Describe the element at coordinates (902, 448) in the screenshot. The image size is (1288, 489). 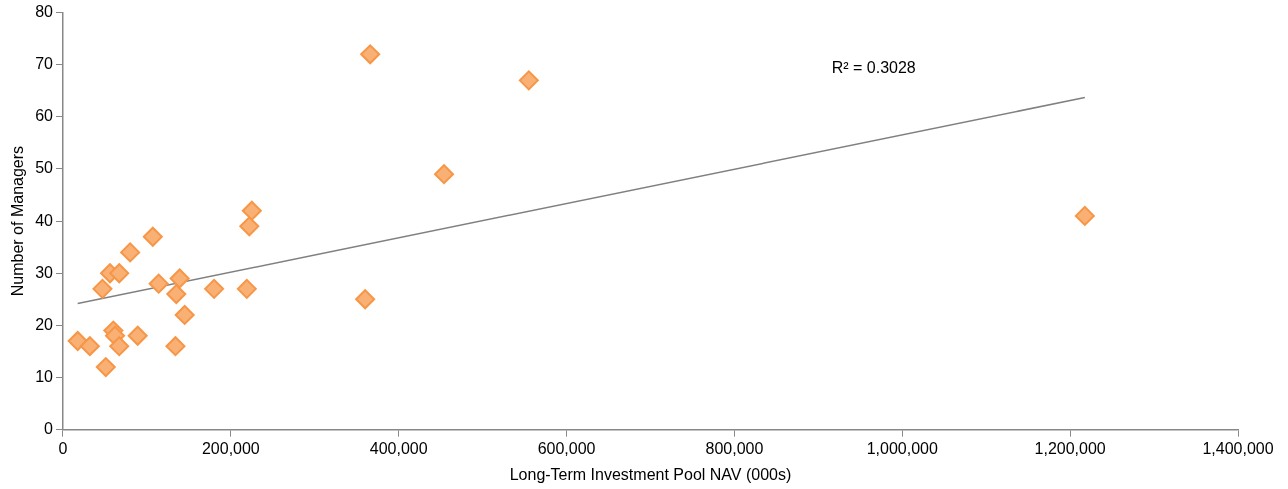
I see `x-tick-label: 1,000,000` at that location.